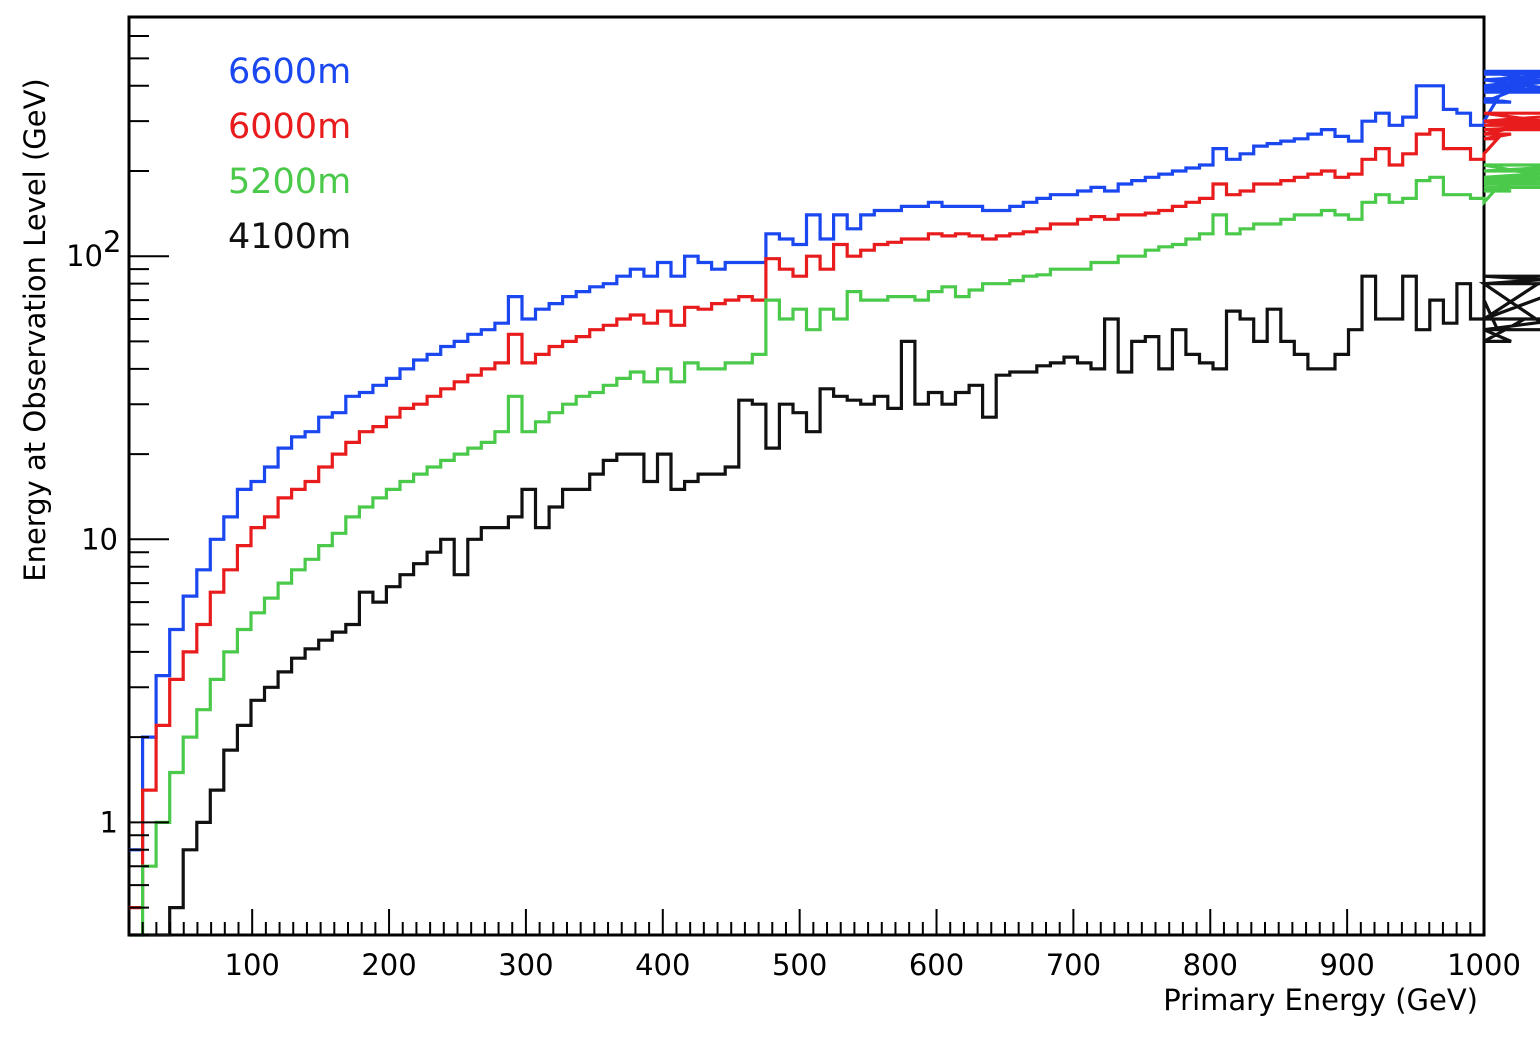 This screenshot has height=1048, width=1540. I want to click on legend-entry: 4100m, so click(289, 237).